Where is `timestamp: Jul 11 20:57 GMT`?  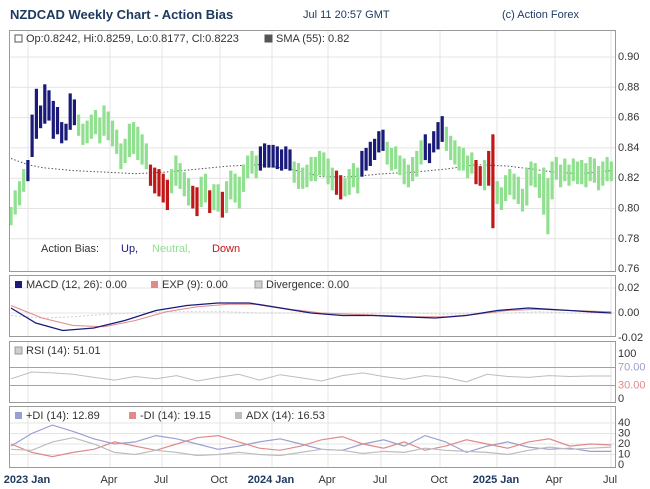
timestamp: Jul 11 20:57 GMT is located at coordinates (346, 15).